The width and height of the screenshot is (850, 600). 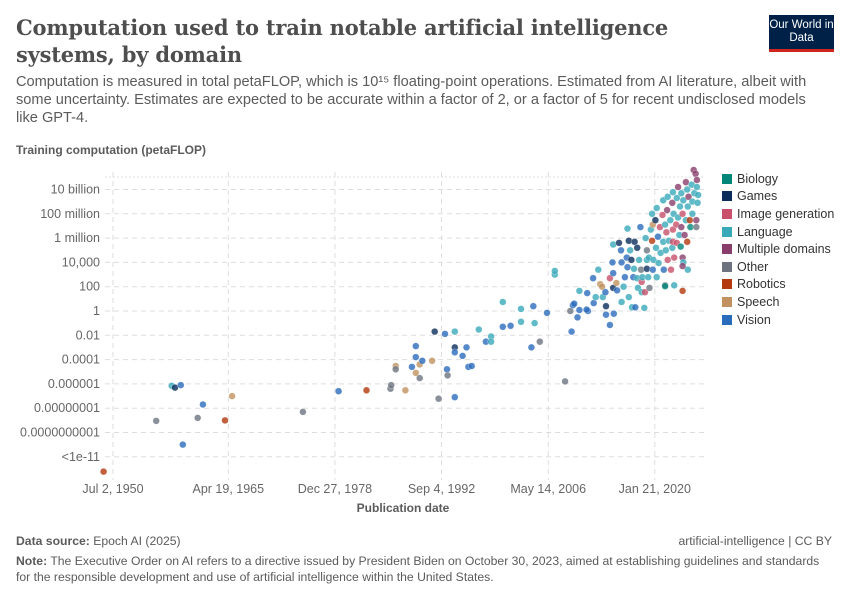 I want to click on legend-item-other: Other, so click(x=778, y=267).